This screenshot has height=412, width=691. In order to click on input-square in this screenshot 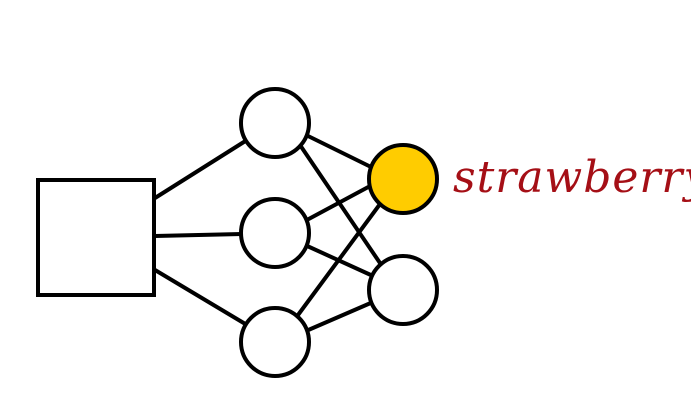, I will do `click(96, 237)`.